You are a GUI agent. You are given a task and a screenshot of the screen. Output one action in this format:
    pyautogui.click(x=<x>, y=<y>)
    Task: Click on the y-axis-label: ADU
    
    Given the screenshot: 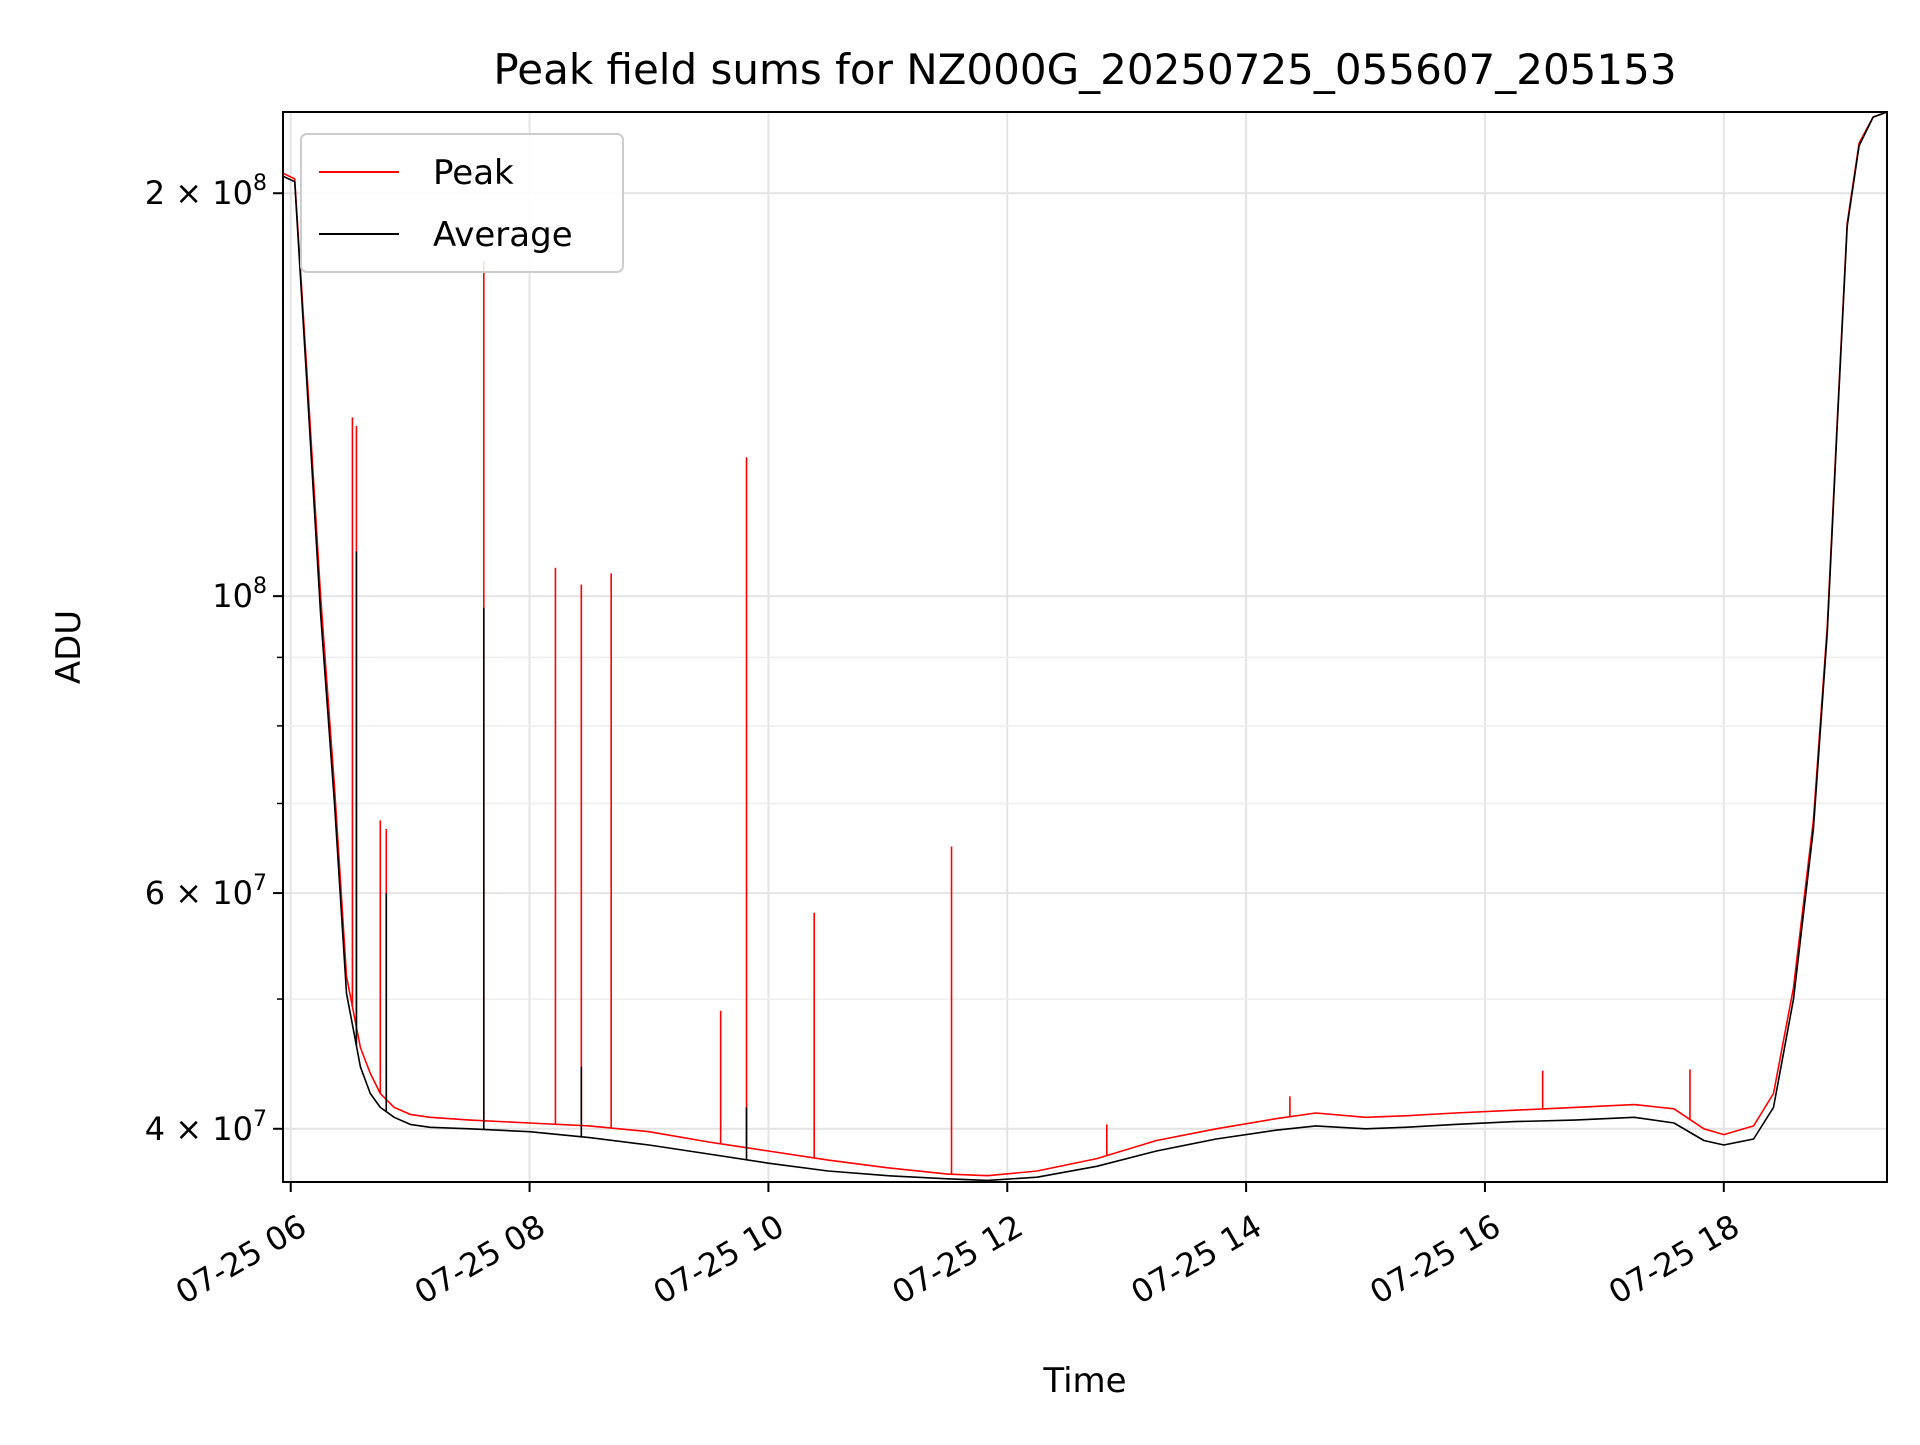 What is the action you would take?
    pyautogui.click(x=69, y=647)
    